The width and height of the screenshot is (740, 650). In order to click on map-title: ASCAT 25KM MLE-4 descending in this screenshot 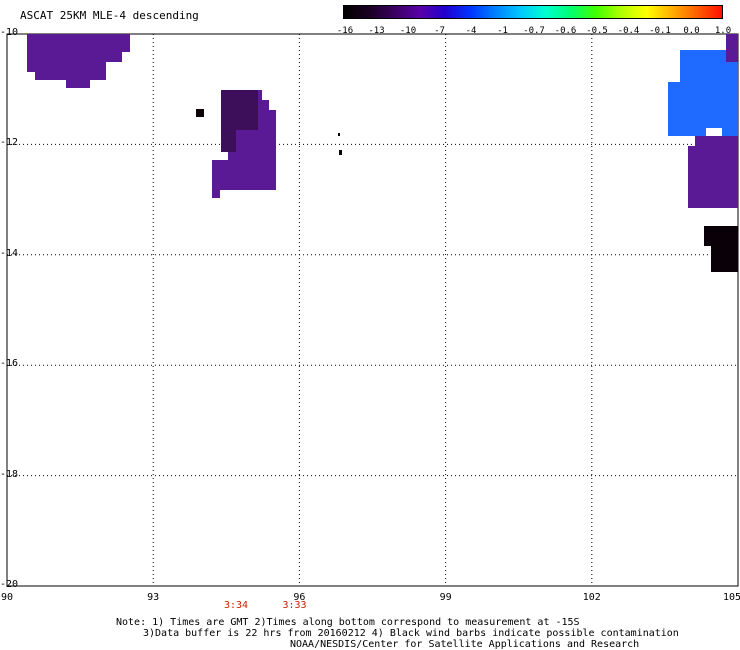, I will do `click(109, 15)`.